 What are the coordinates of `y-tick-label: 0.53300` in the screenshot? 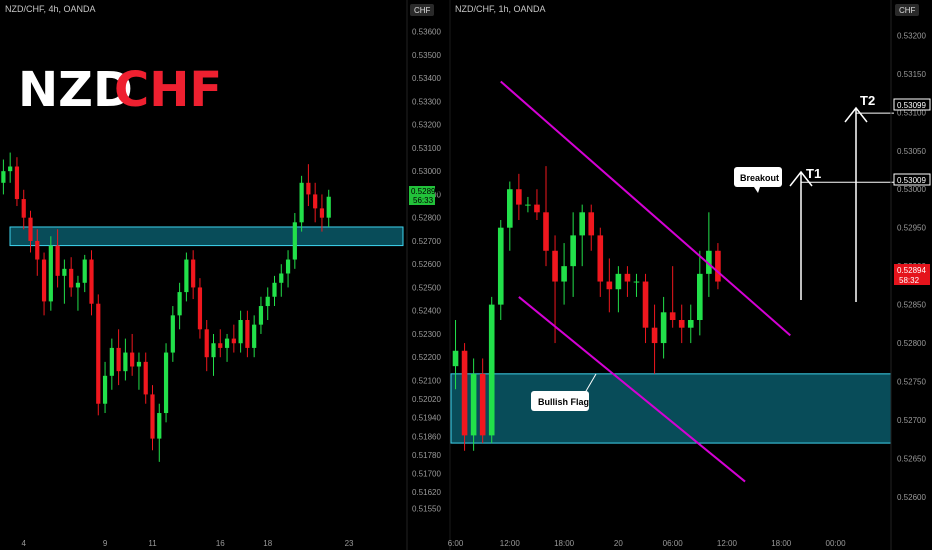 It's located at (426, 101).